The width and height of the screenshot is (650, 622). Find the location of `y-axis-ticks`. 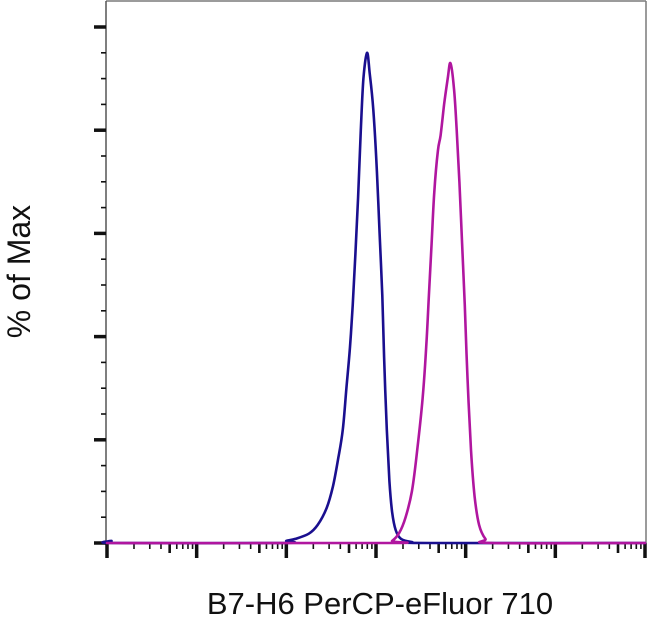

y-axis-ticks is located at coordinates (100, 285).